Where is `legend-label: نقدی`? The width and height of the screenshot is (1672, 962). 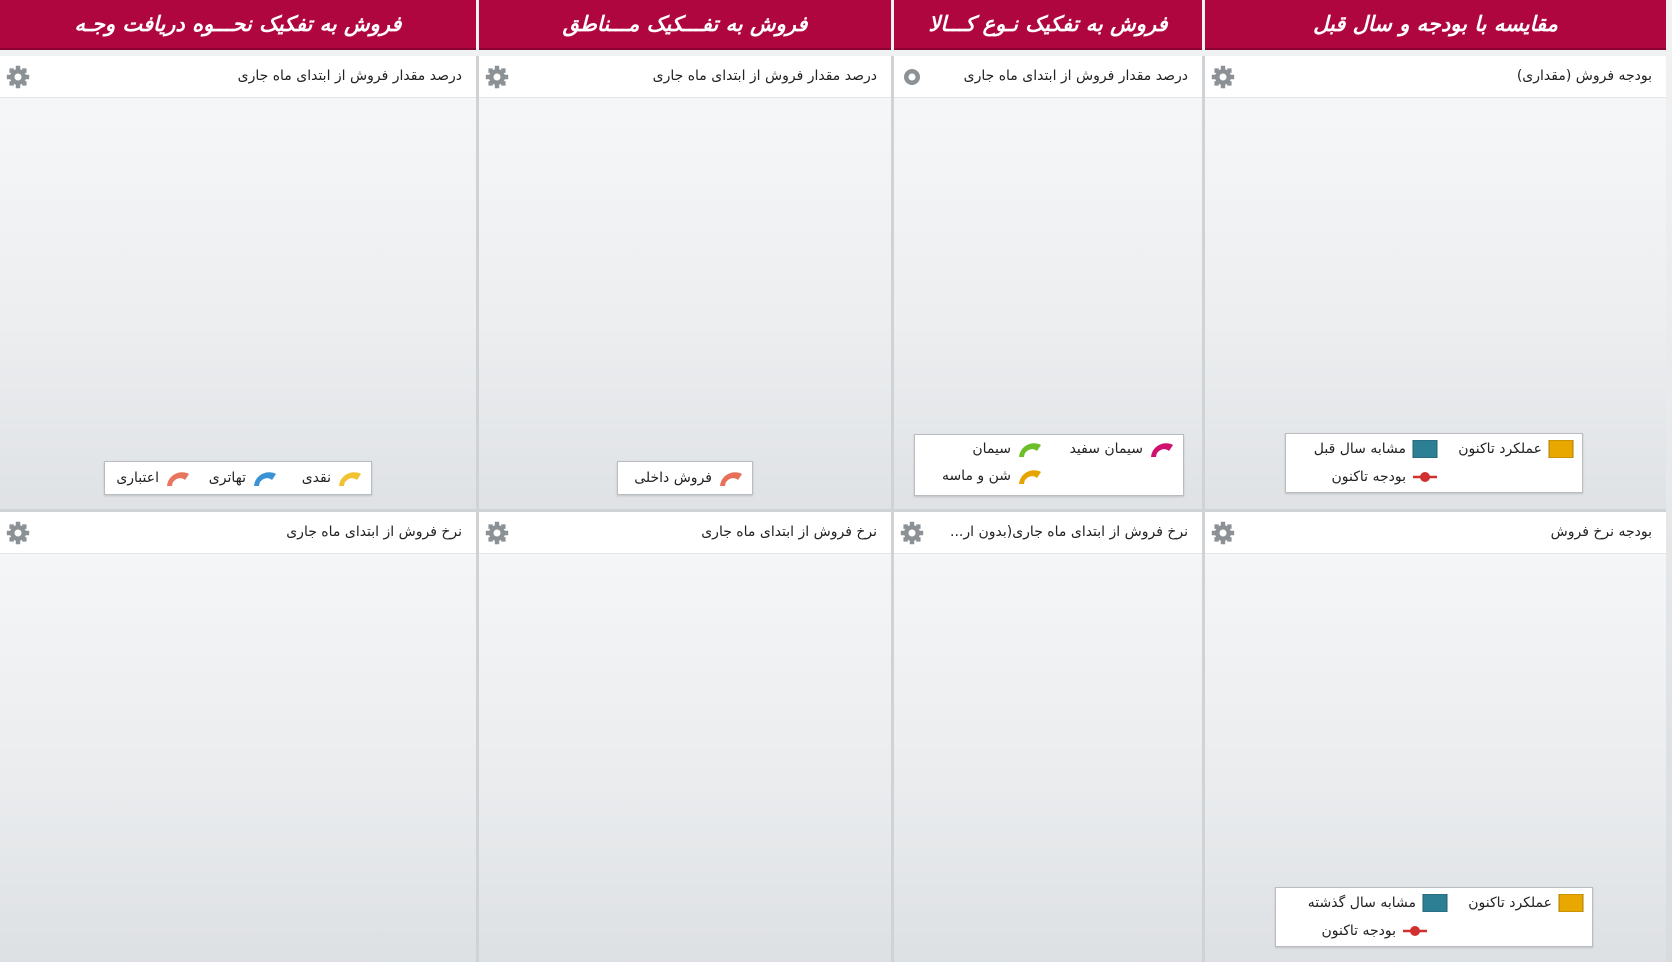
legend-label: نقدی is located at coordinates (316, 478).